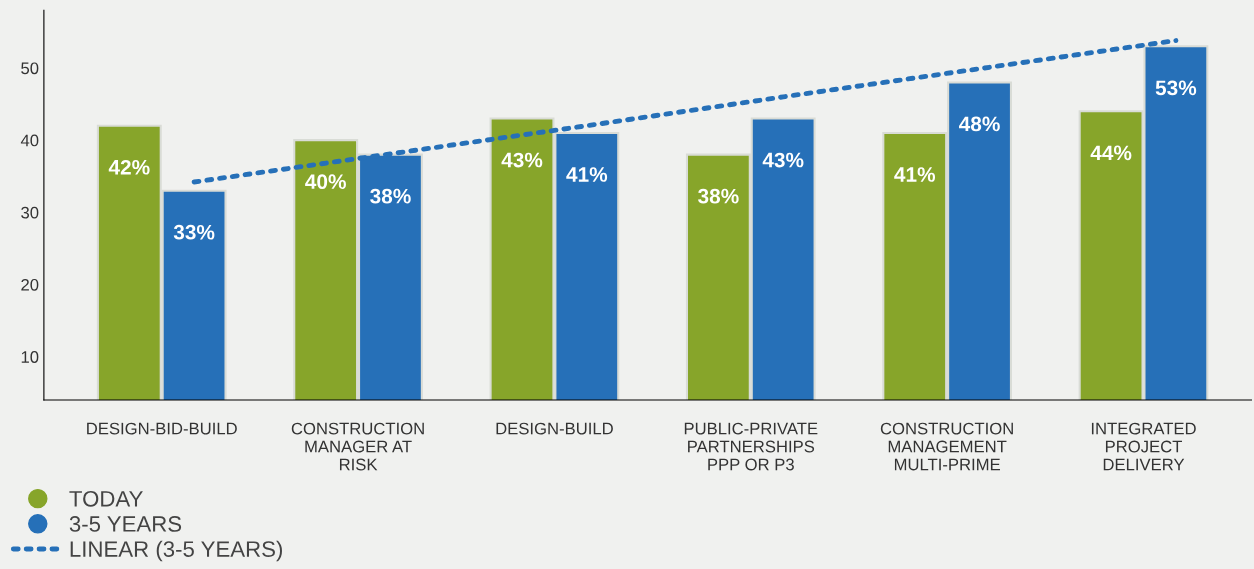  Describe the element at coordinates (30, 357) in the screenshot. I see `y-tick-label: 10` at that location.